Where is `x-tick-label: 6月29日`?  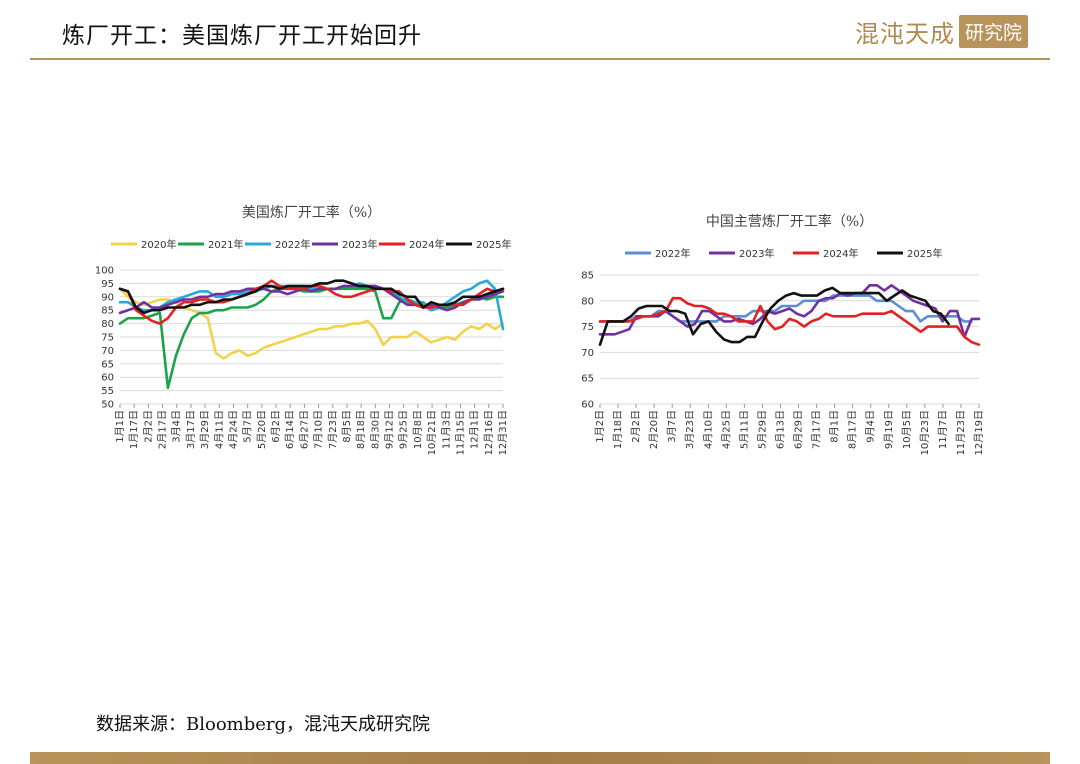 x-tick-label: 6月29日 is located at coordinates (799, 429).